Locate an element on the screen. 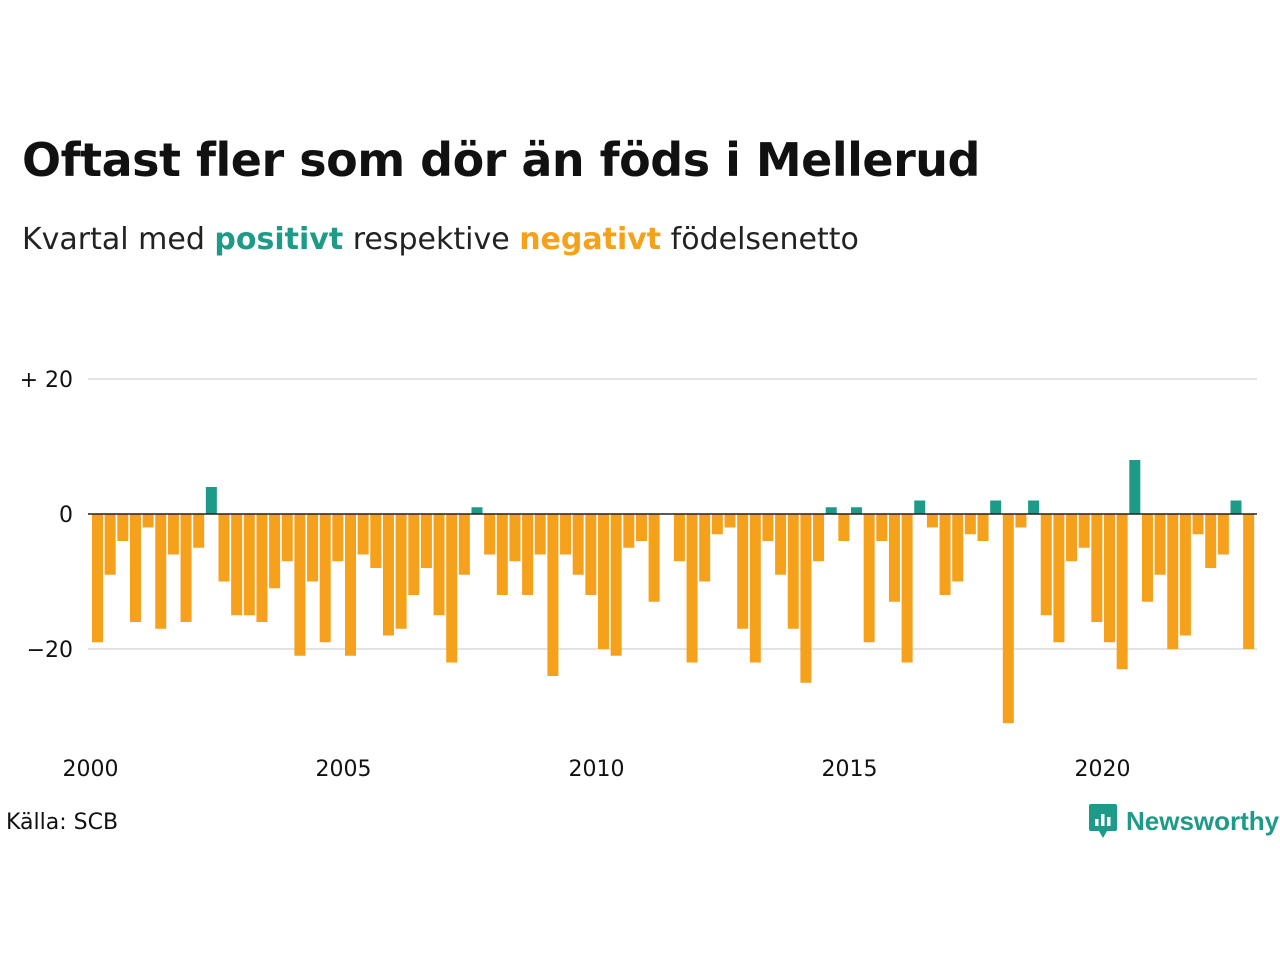 The height and width of the screenshot is (960, 1280). newsworthy-logo-icon is located at coordinates (1103, 821).